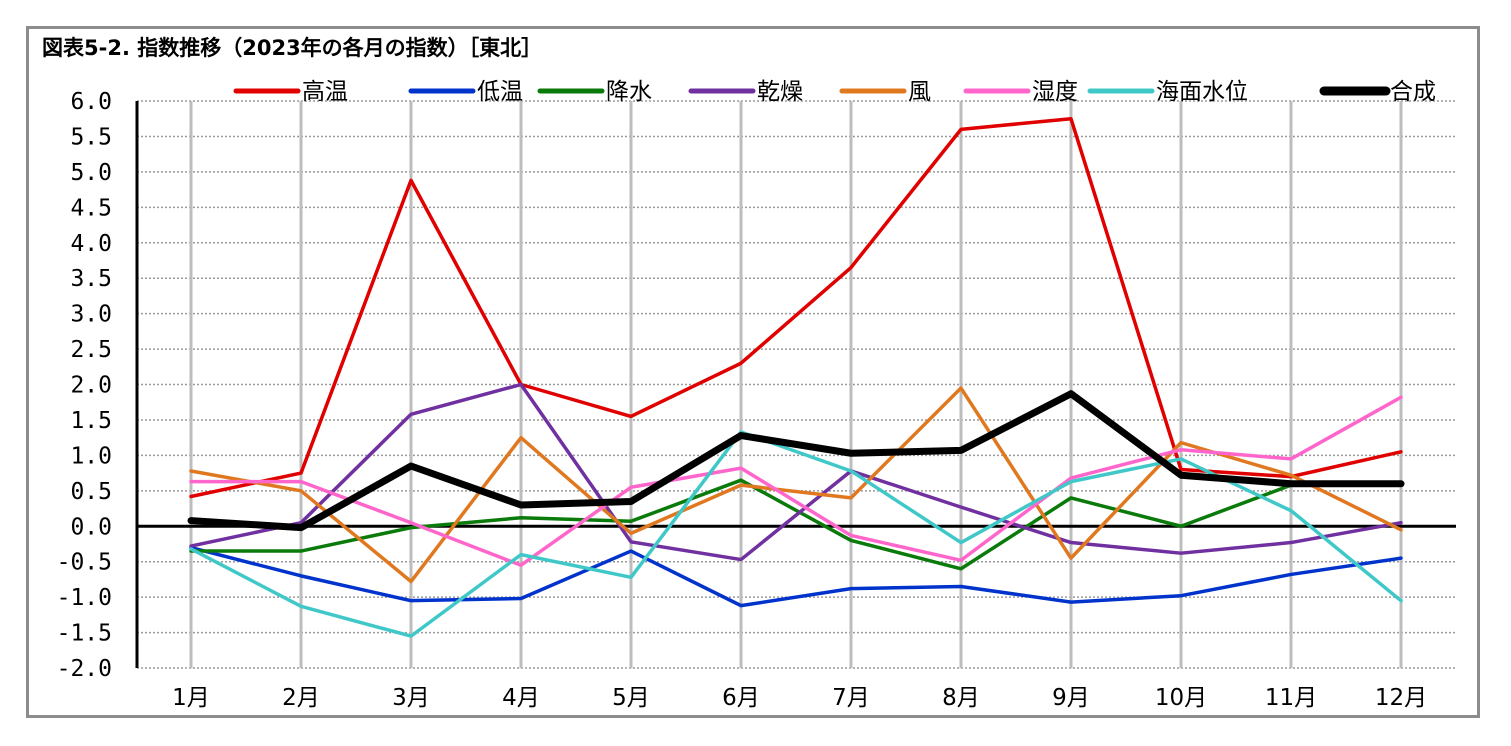  I want to click on x-tick-label: 11月, so click(1291, 698).